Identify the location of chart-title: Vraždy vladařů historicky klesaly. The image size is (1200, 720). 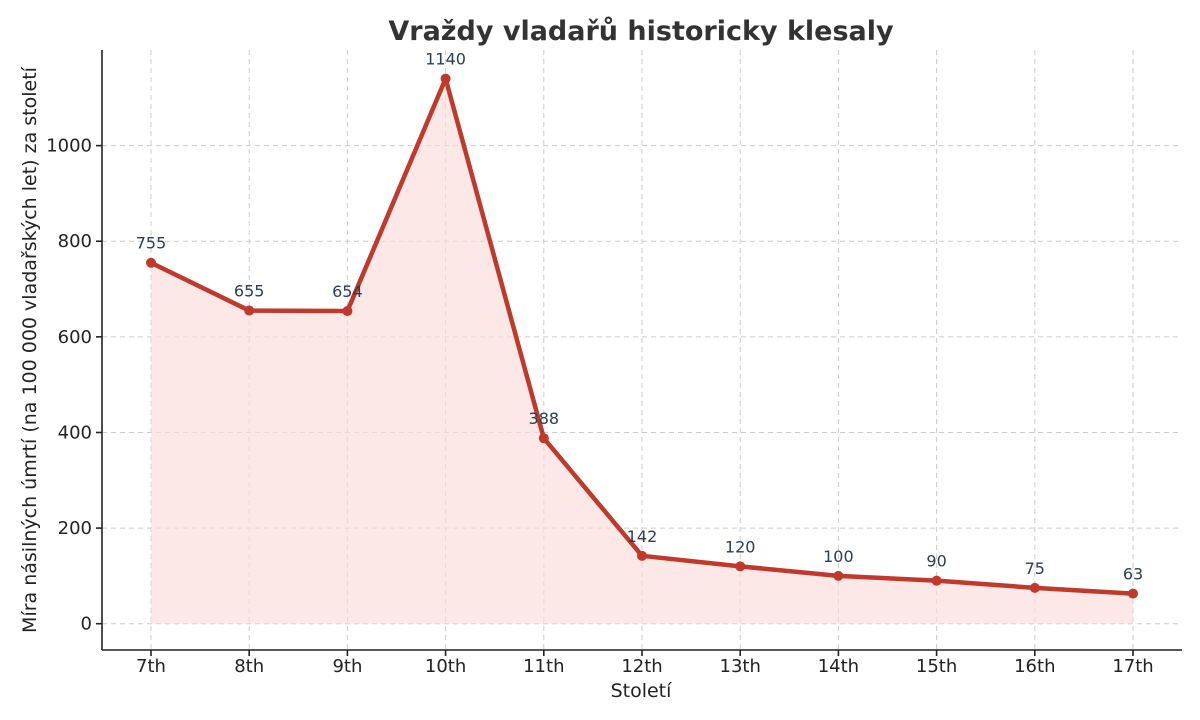
(641, 31).